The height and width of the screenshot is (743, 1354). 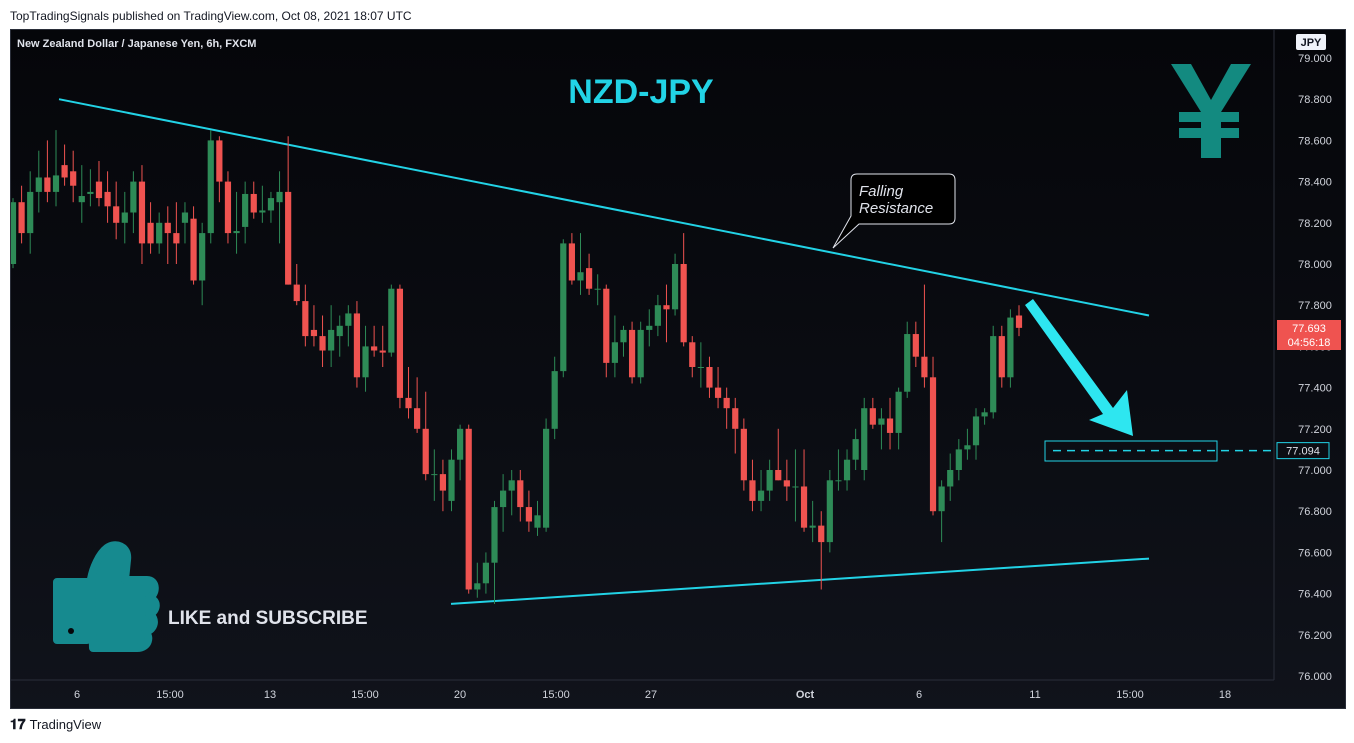 What do you see at coordinates (1034, 695) in the screenshot?
I see `time-tick-label: 11` at bounding box center [1034, 695].